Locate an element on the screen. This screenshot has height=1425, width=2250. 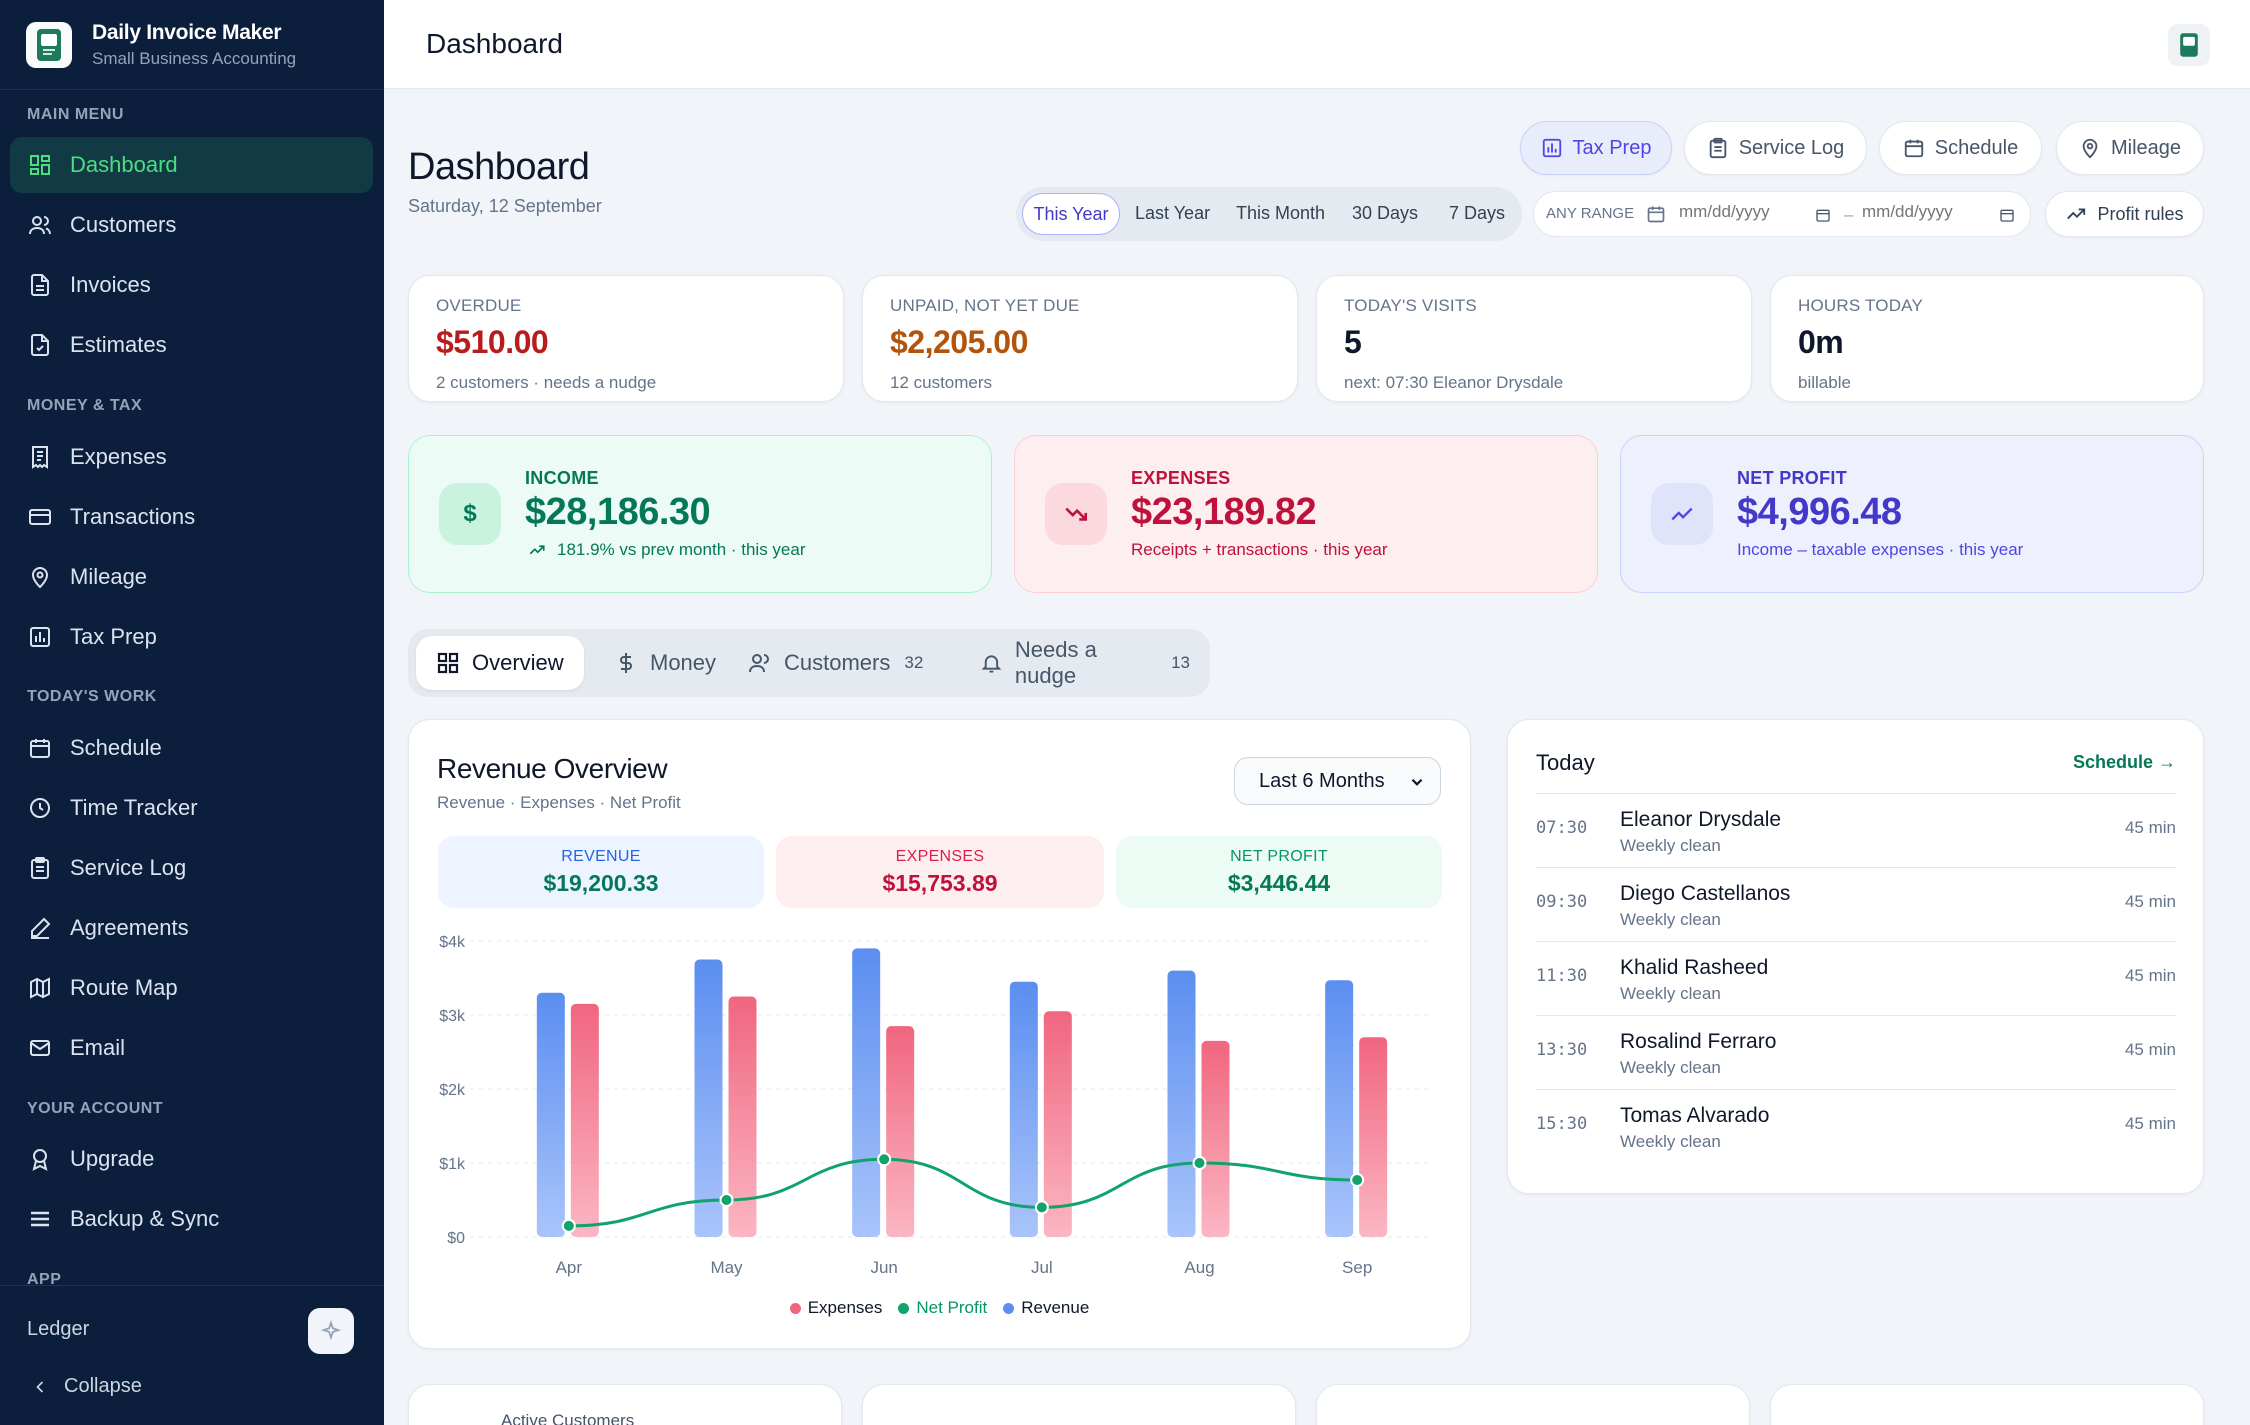
custom-range-label: ANY RANGE is located at coordinates (1590, 213).